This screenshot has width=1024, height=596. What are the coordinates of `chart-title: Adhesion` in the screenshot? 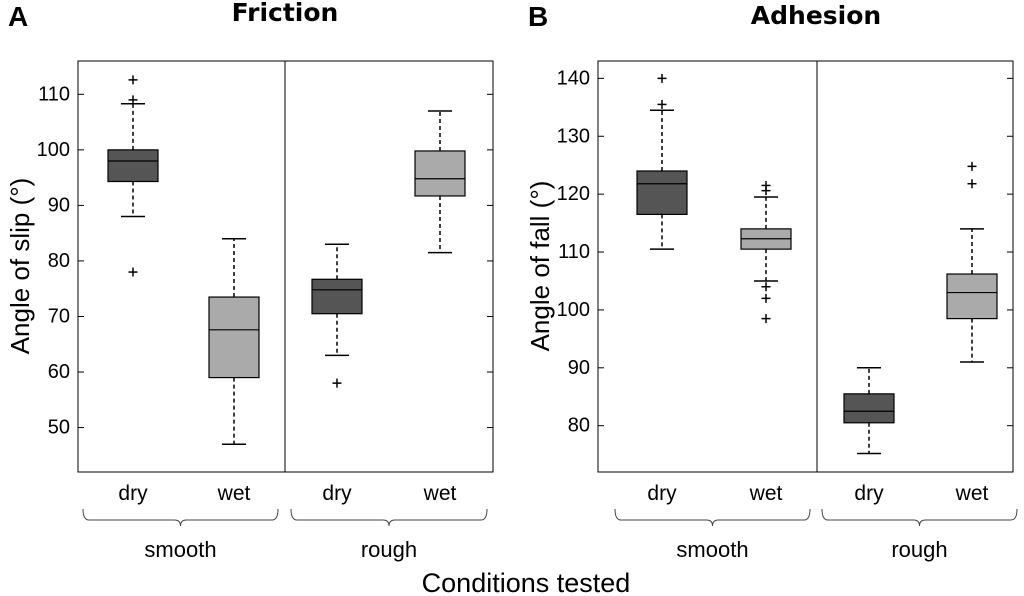 It's located at (816, 15).